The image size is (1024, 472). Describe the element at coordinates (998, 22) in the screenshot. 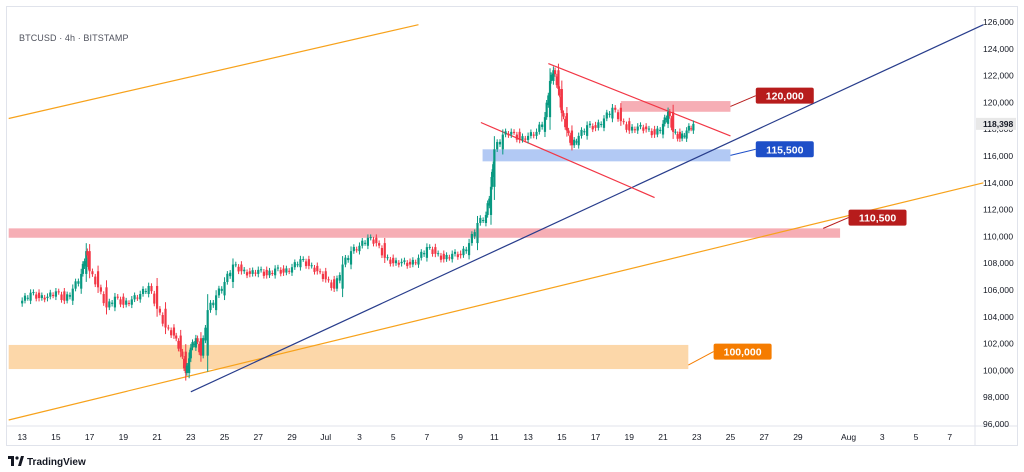

I see `price-tick-label: 126,000` at that location.